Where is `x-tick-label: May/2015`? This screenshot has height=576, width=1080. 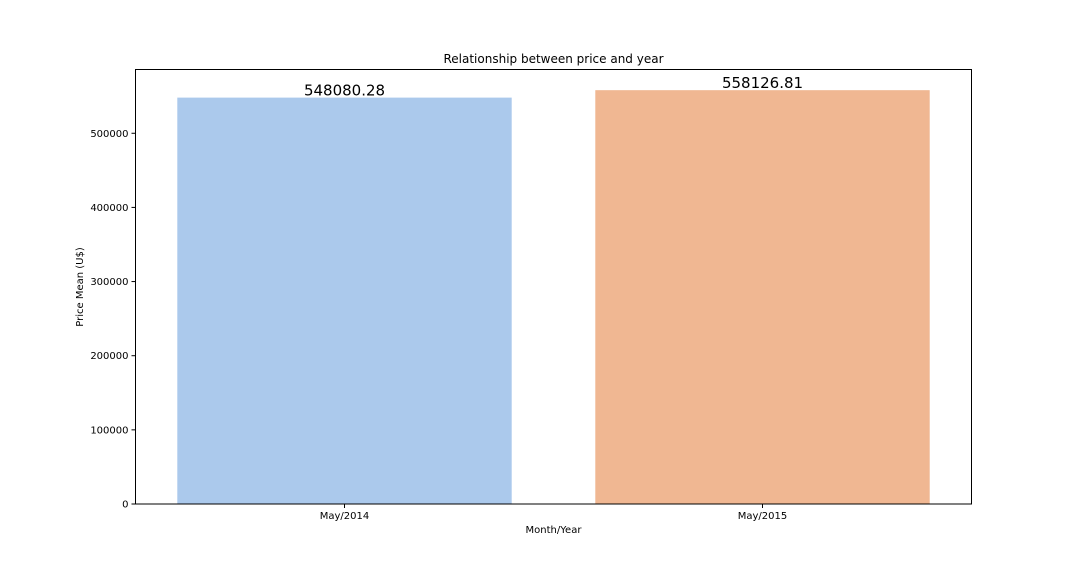 x-tick-label: May/2015 is located at coordinates (763, 516).